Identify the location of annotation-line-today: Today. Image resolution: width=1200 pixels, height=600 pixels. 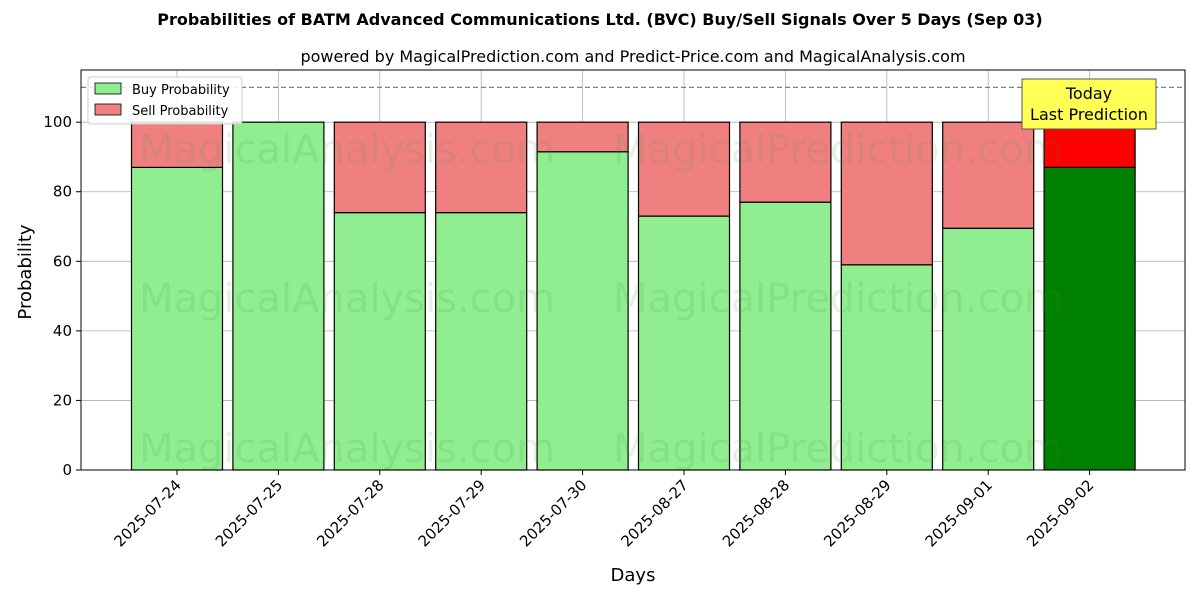
(1088, 93).